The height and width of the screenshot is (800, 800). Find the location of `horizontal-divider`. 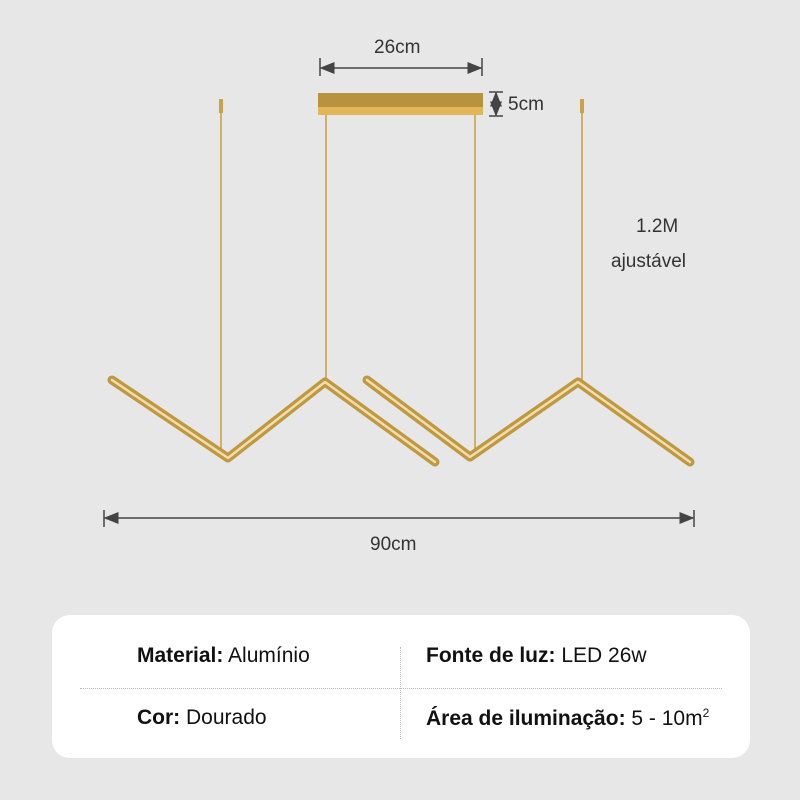

horizontal-divider is located at coordinates (401, 688).